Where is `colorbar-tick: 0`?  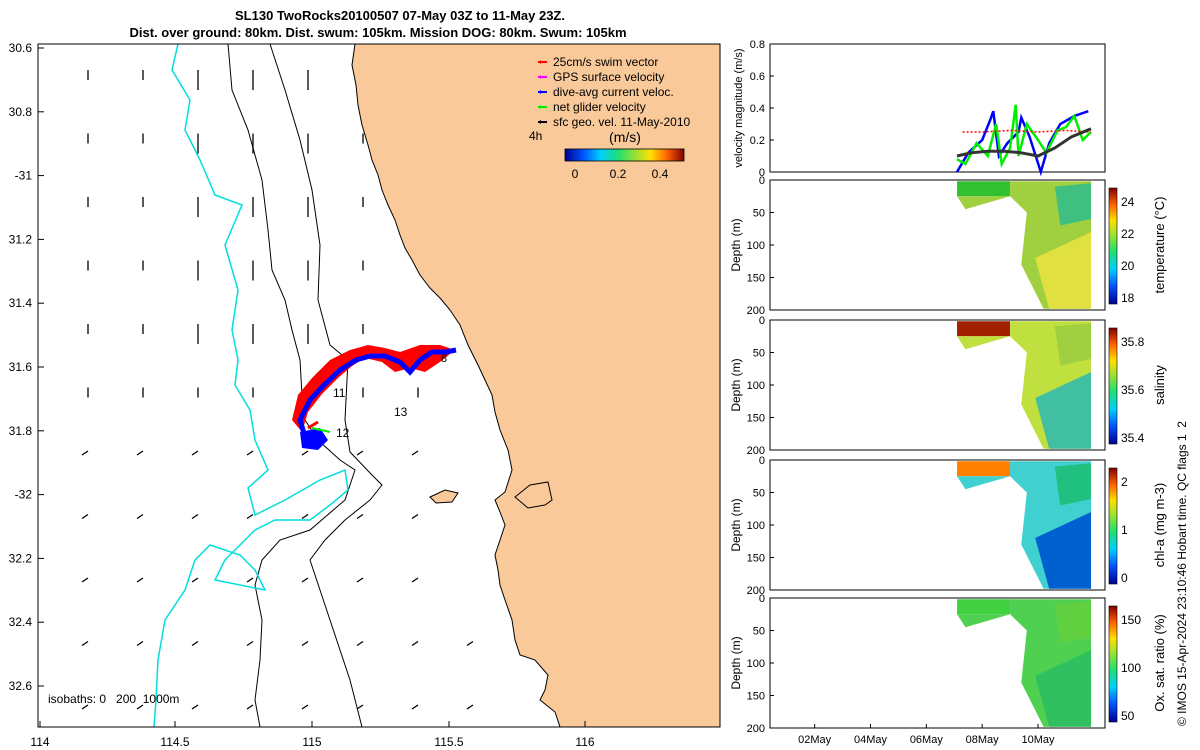
colorbar-tick: 0 is located at coordinates (1124, 578).